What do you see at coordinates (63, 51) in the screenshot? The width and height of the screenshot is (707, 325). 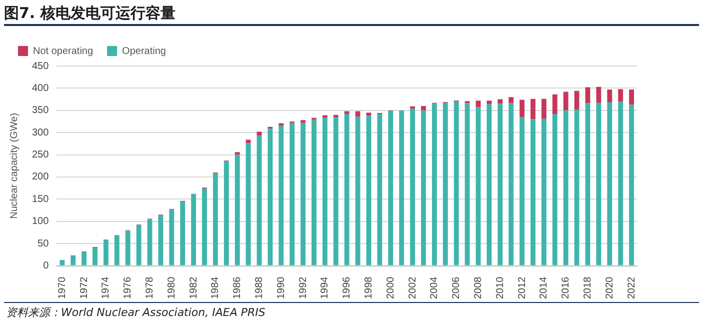 I see `legend-label: Not operating` at bounding box center [63, 51].